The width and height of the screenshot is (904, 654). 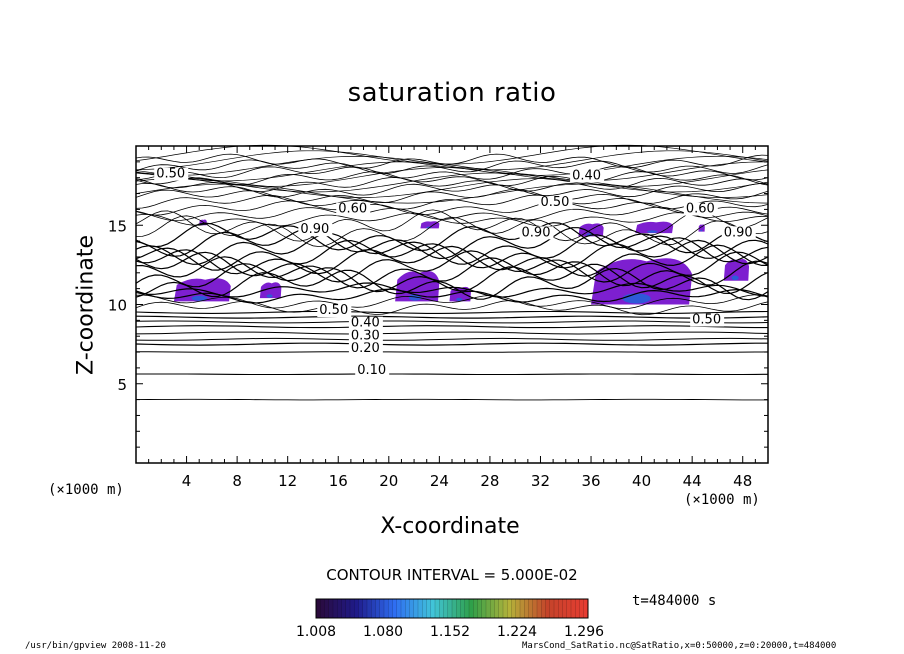 I want to click on contour-label: 0.20, so click(x=365, y=348).